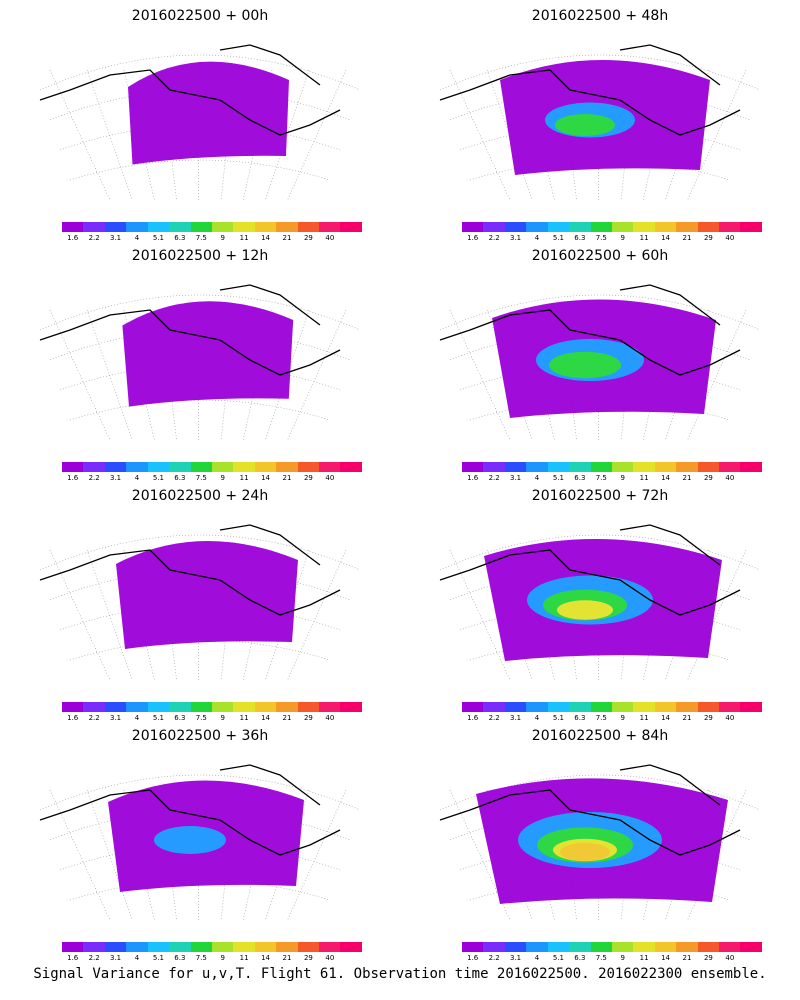 The width and height of the screenshot is (800, 1000). Describe the element at coordinates (473, 958) in the screenshot. I see `color-scale-label: 1.6` at that location.